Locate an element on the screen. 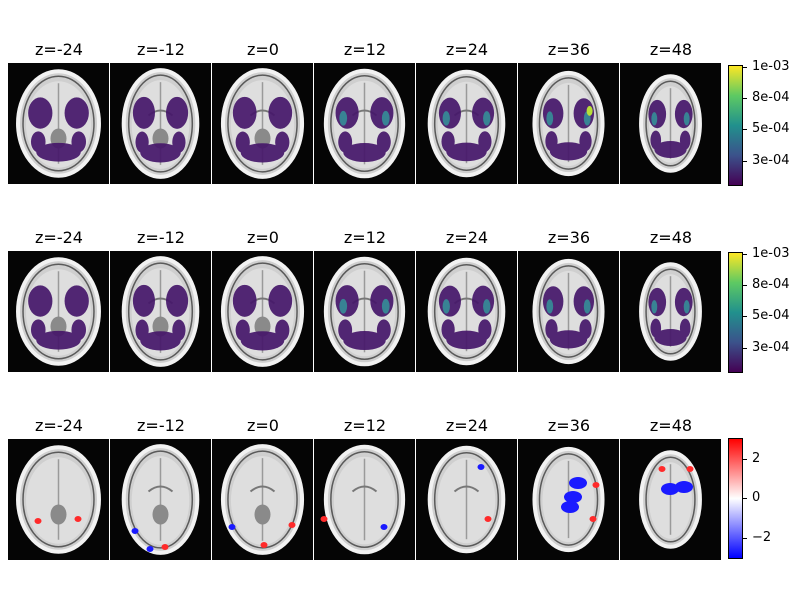 Image resolution: width=800 pixels, height=600 pixels. colorbar-label: 2 is located at coordinates (756, 458).